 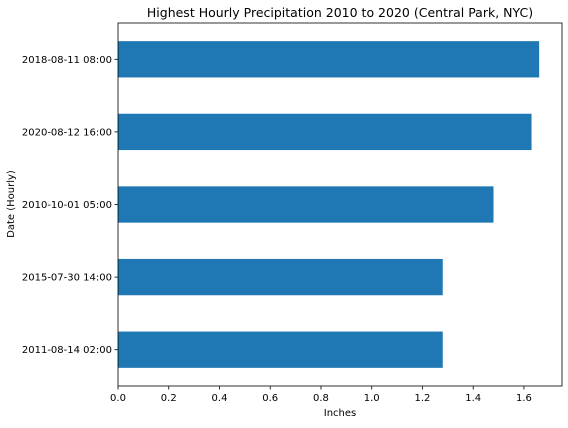 I want to click on x-tick-label: 0.0, so click(x=118, y=398).